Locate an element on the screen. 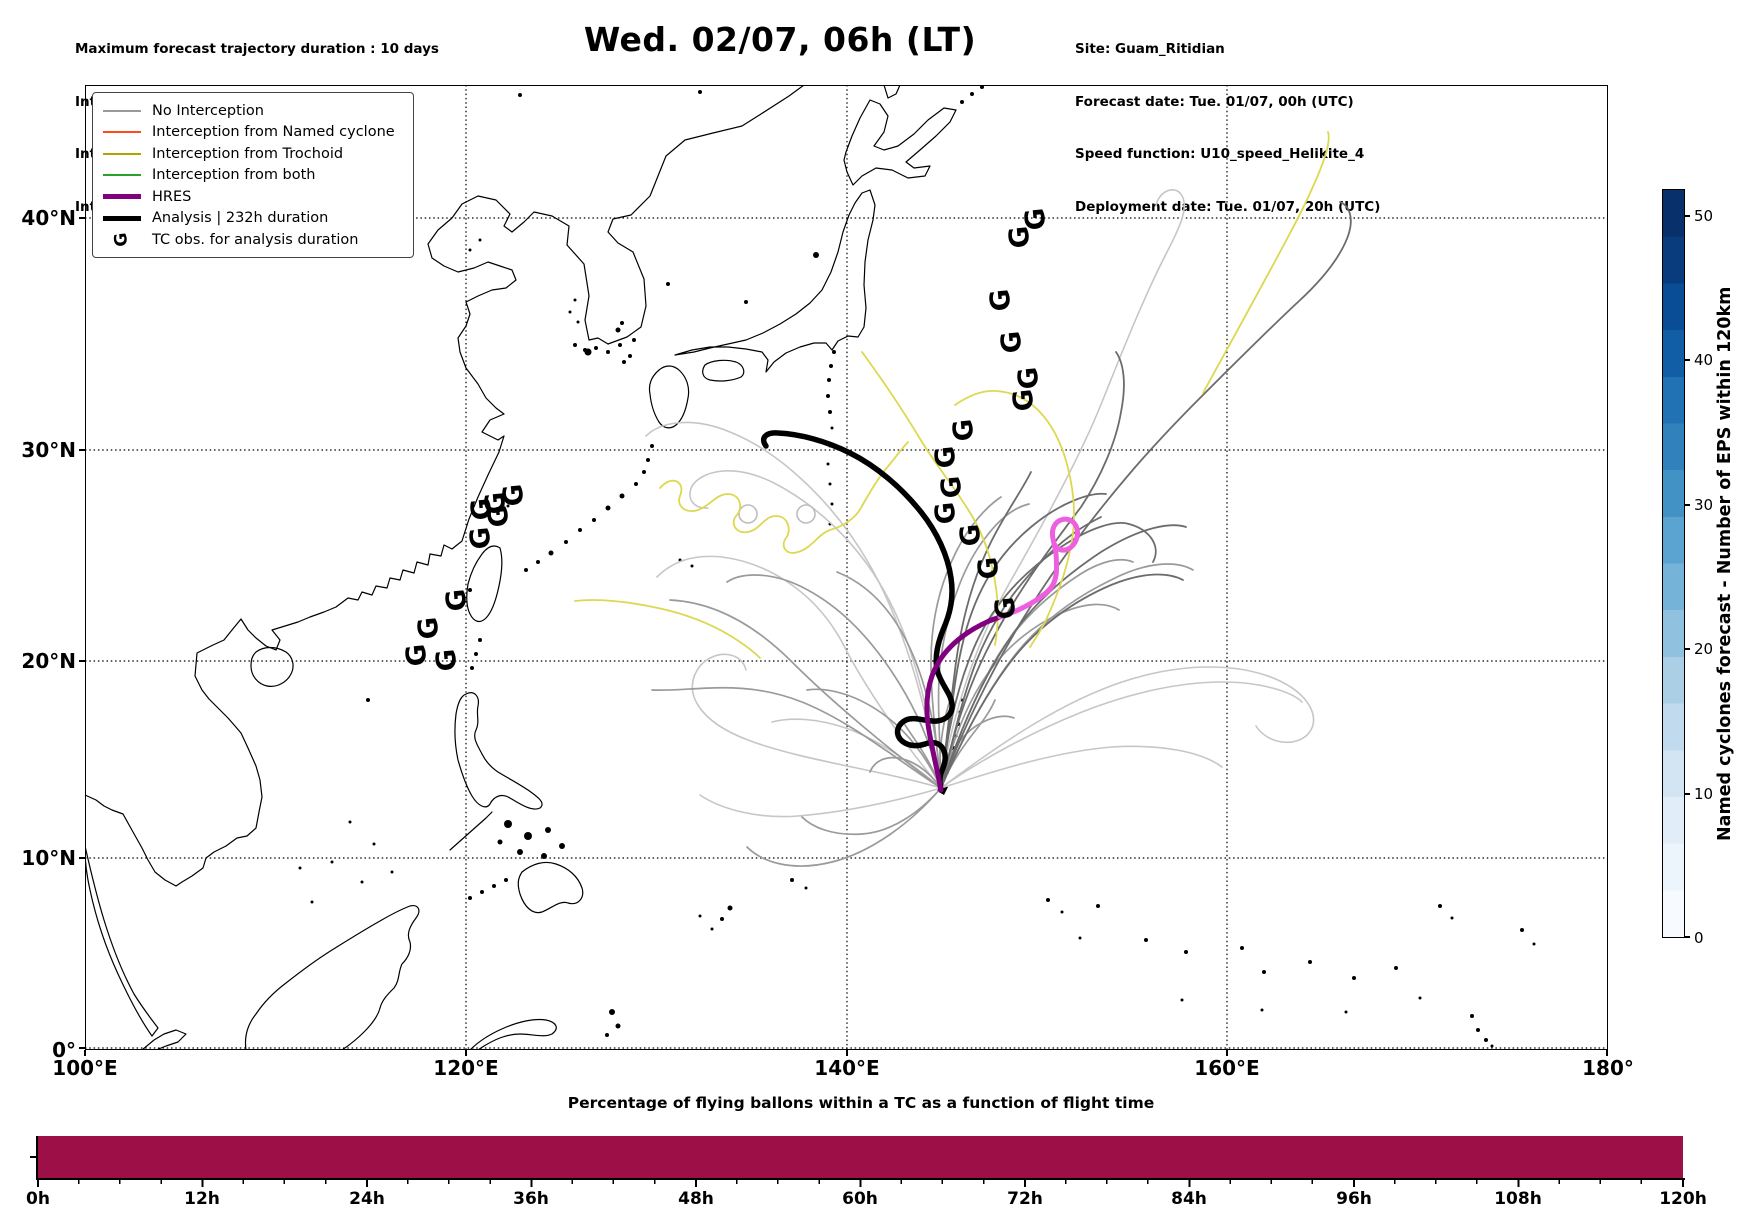 Image resolution: width=1748 pixels, height=1213 pixels. colorbar-tick-label: 40 is located at coordinates (1704, 360).